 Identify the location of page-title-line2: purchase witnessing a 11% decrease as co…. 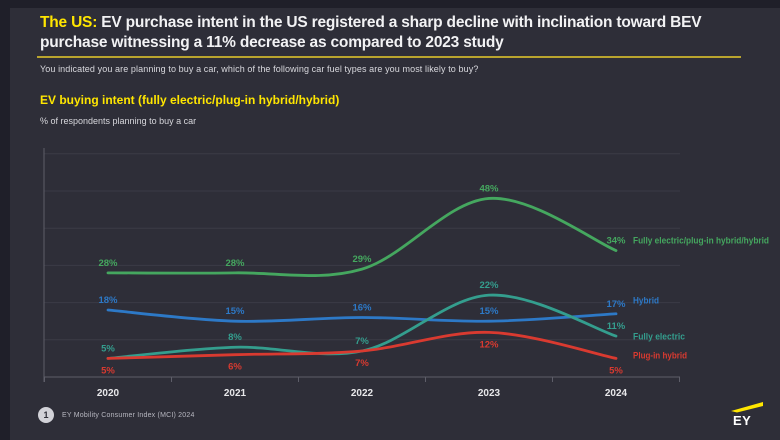
(272, 42).